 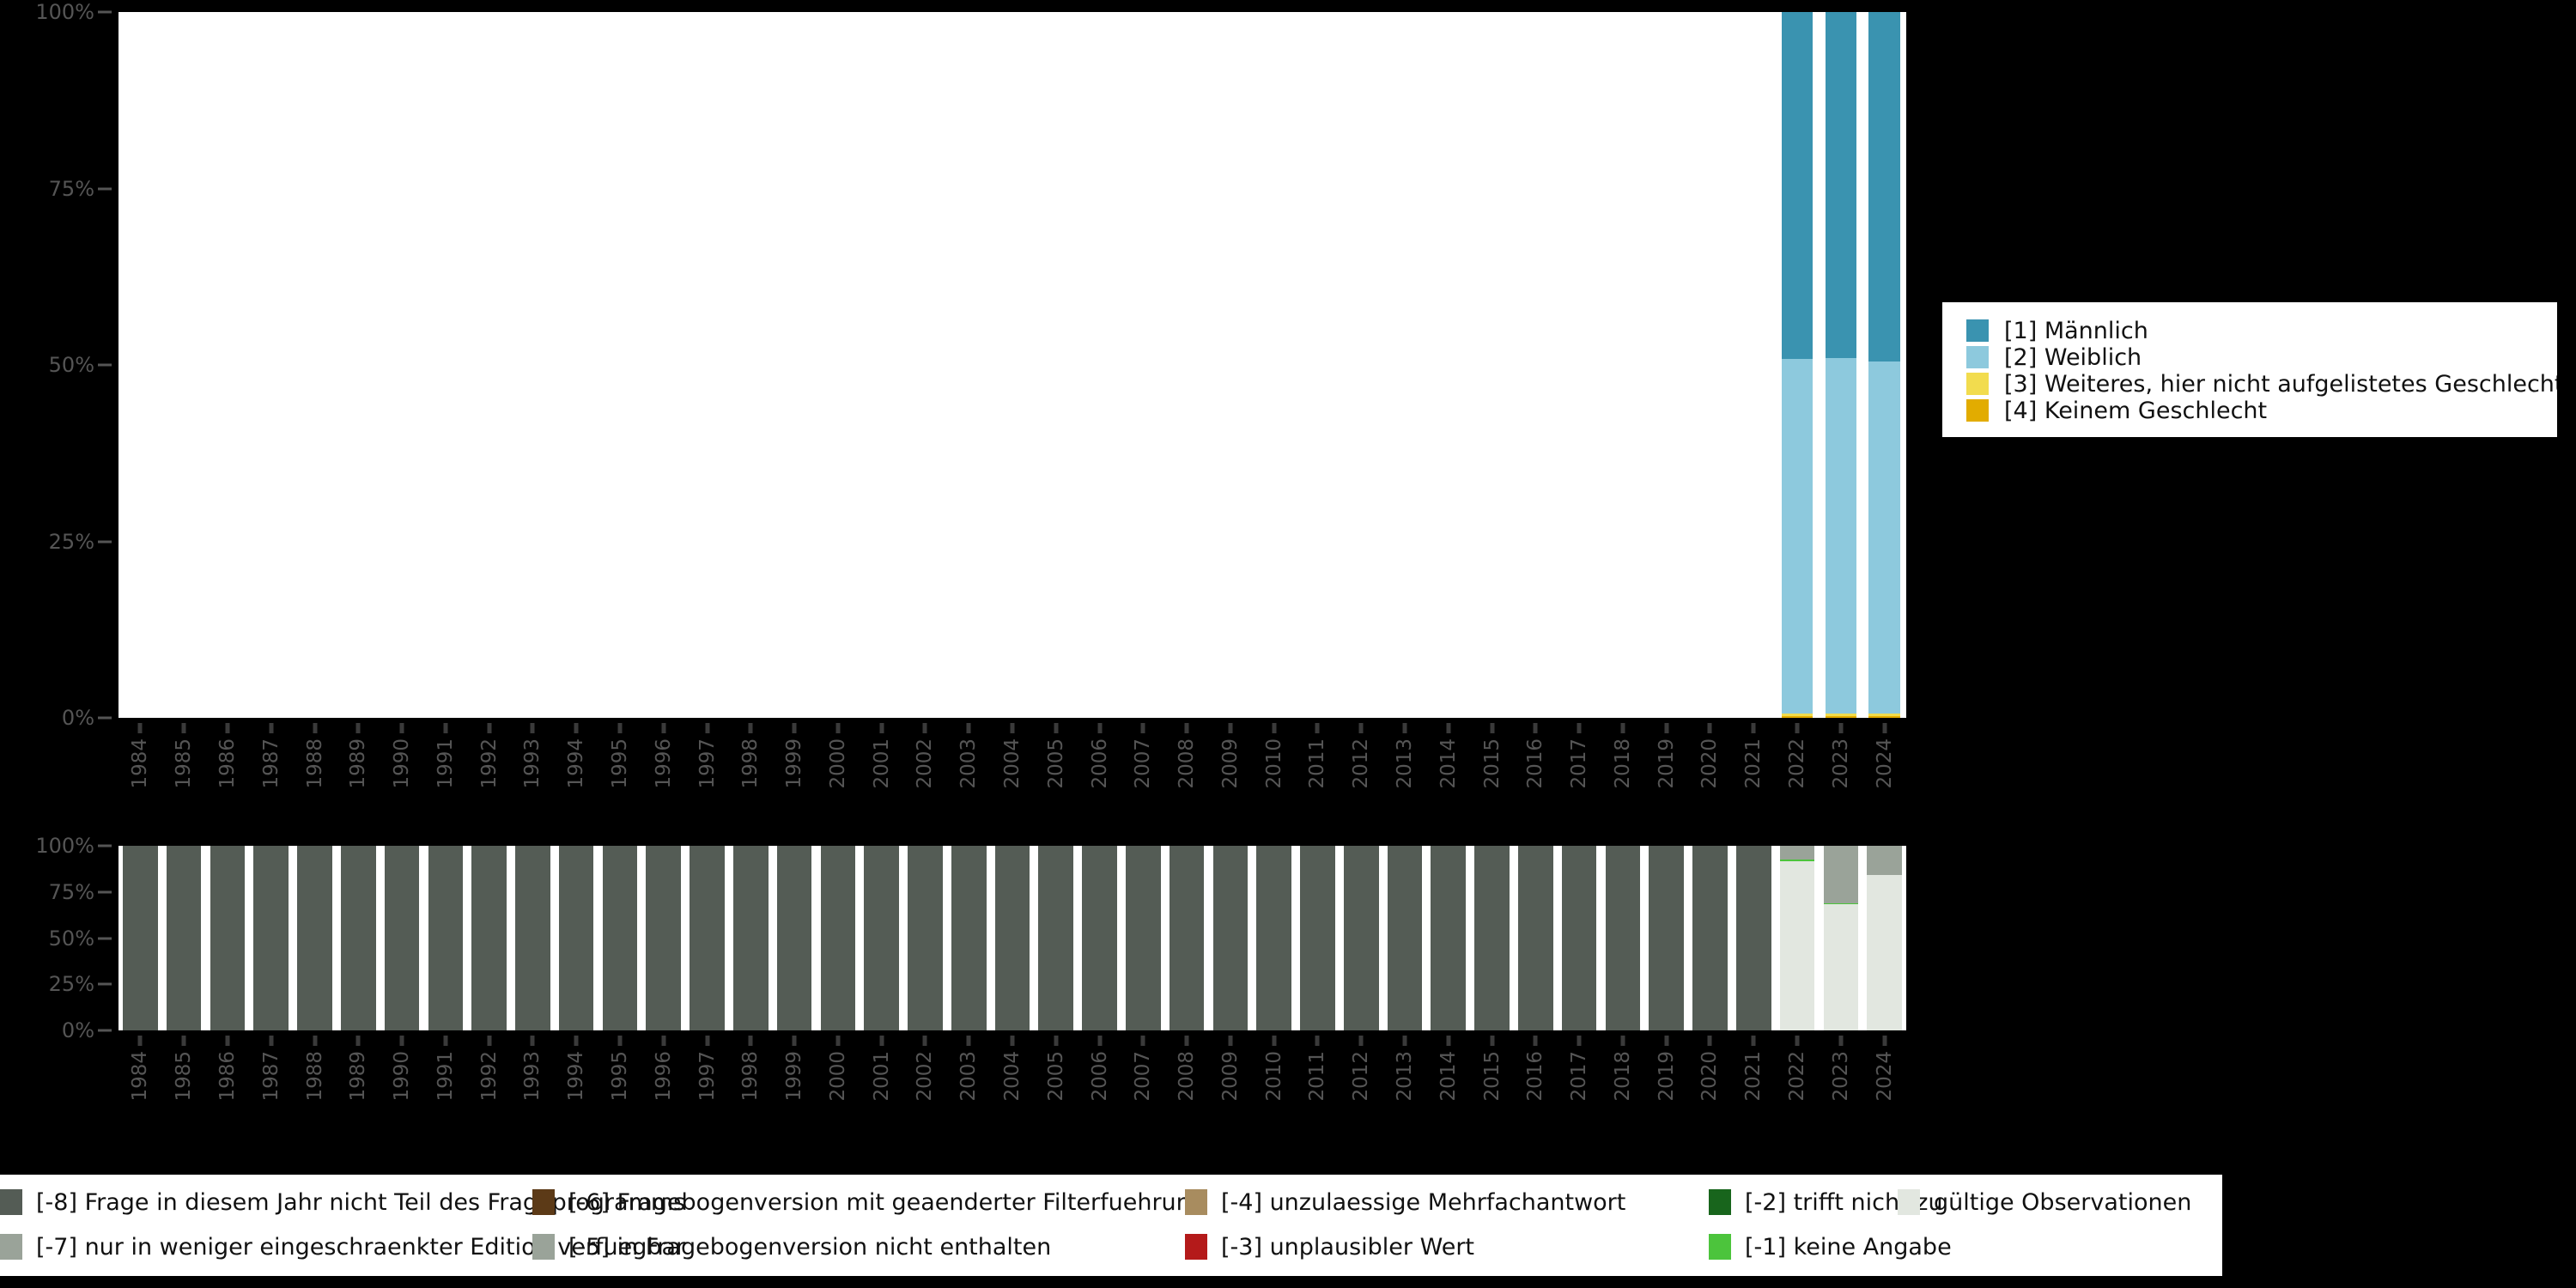 What do you see at coordinates (489, 764) in the screenshot?
I see `x-axis-label: 1992` at bounding box center [489, 764].